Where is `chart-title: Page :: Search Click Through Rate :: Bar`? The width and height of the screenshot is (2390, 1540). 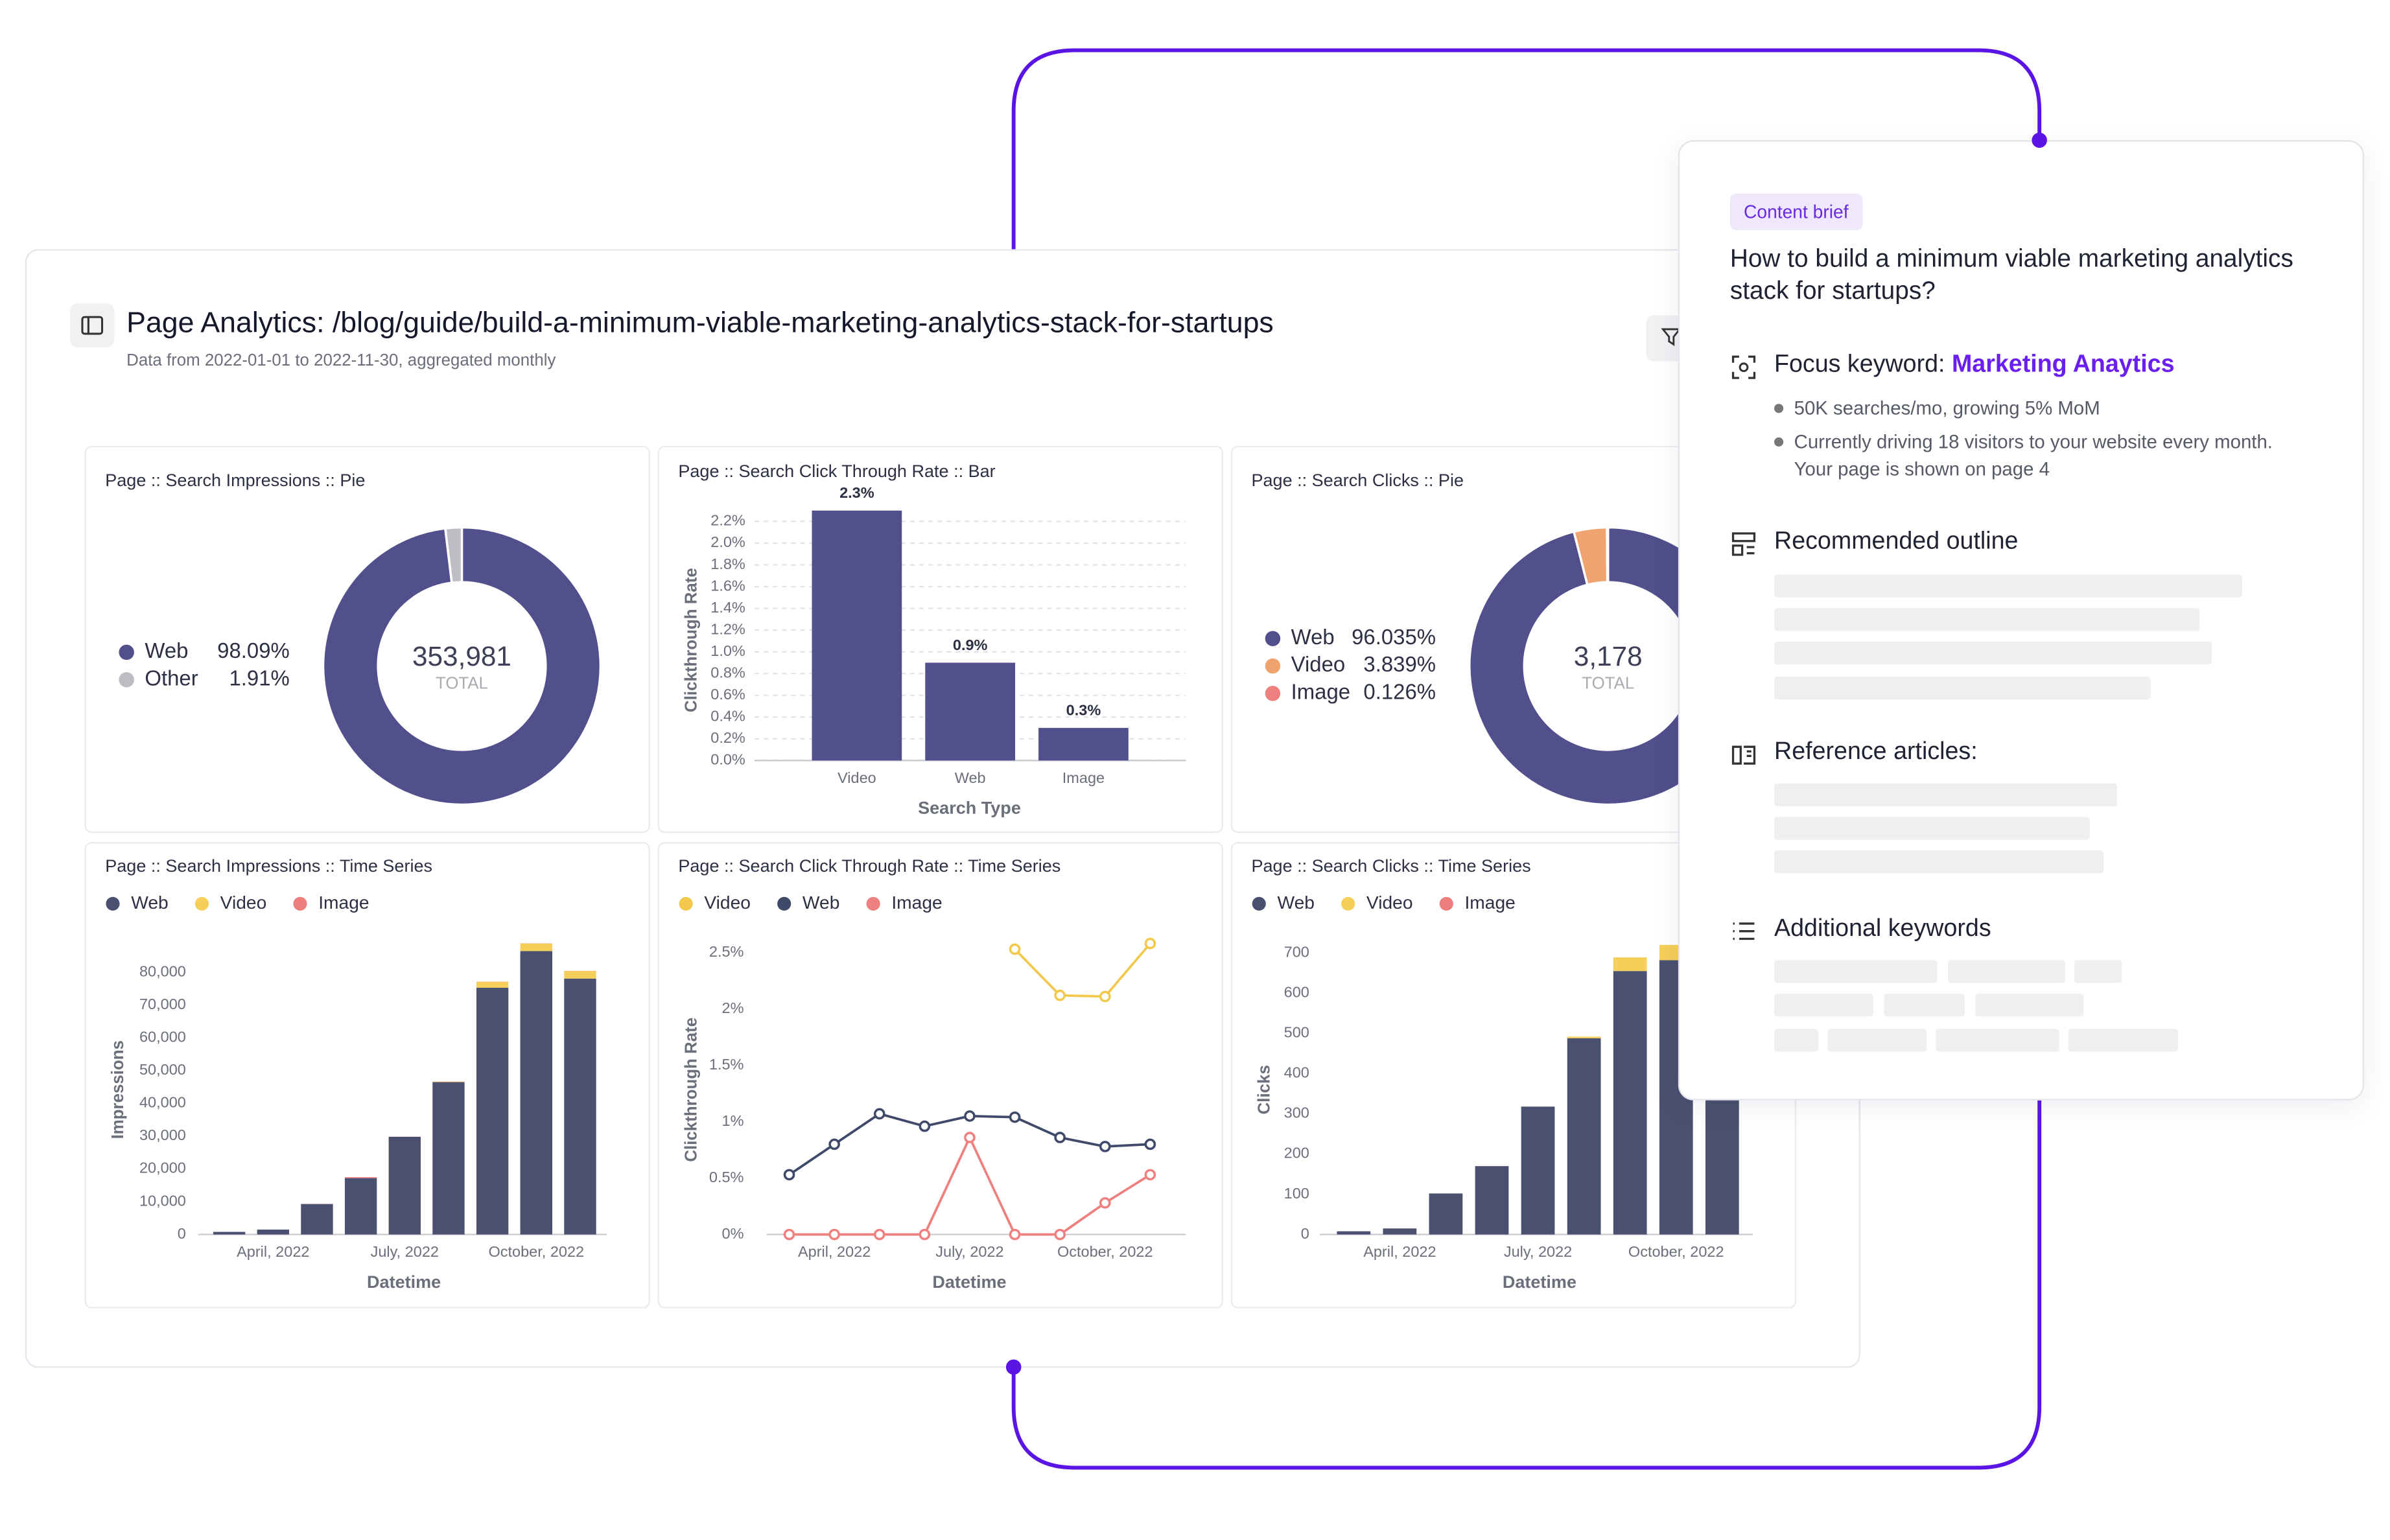
chart-title: Page :: Search Click Through Rate :: Bar is located at coordinates (836, 471).